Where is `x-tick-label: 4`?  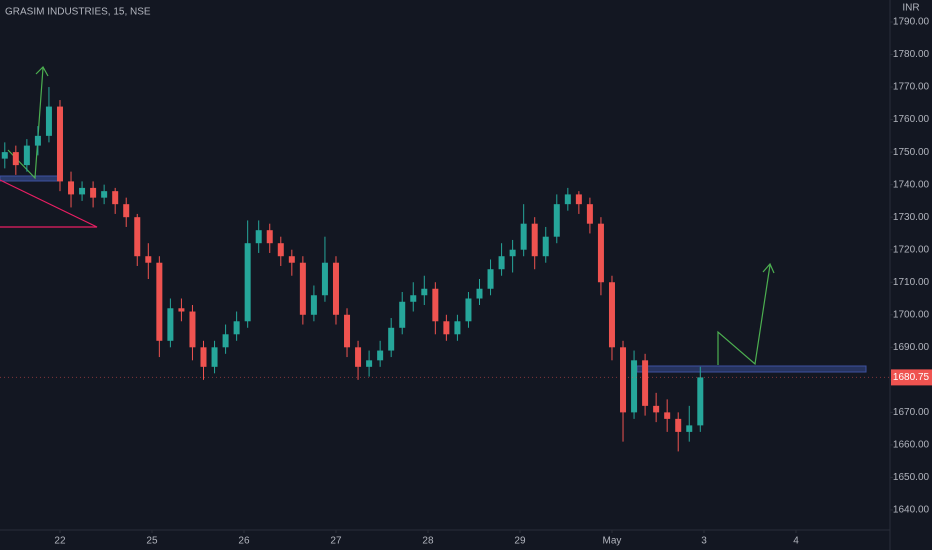 x-tick-label: 4 is located at coordinates (796, 541).